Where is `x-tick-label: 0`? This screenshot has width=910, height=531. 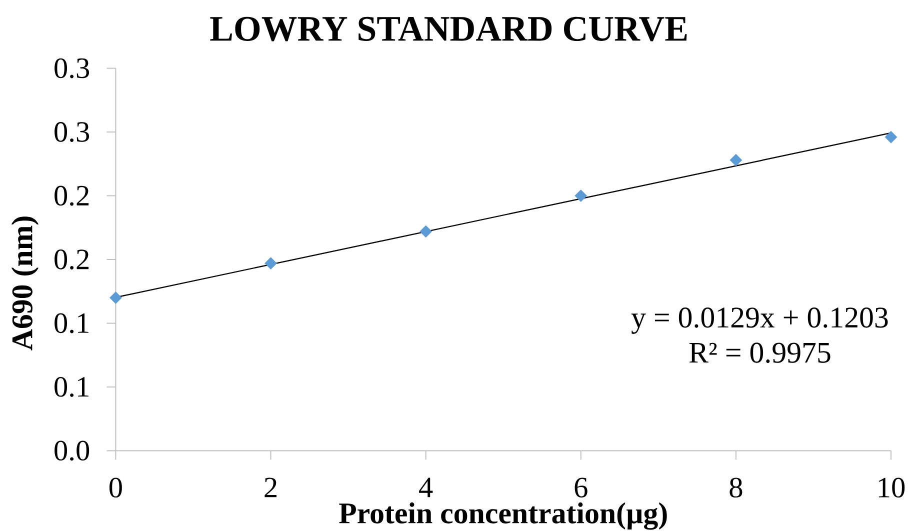
x-tick-label: 0 is located at coordinates (115, 488).